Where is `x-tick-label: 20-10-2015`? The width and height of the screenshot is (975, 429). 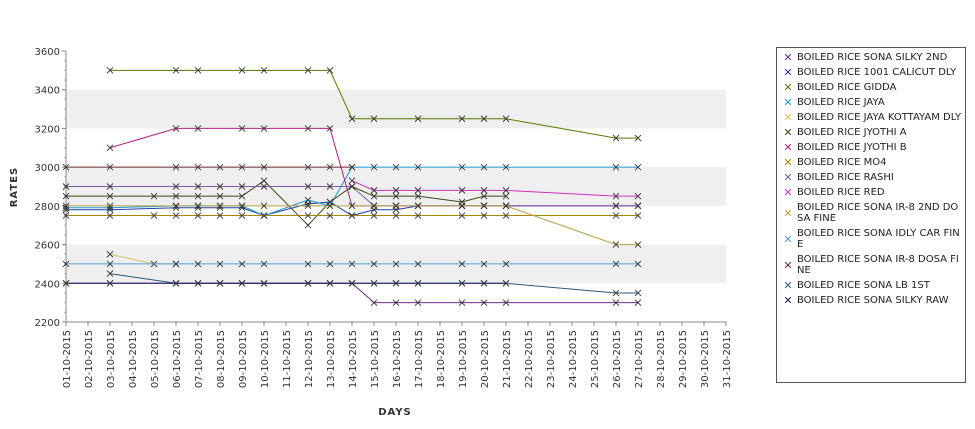 x-tick-label: 20-10-2015 is located at coordinates (485, 359).